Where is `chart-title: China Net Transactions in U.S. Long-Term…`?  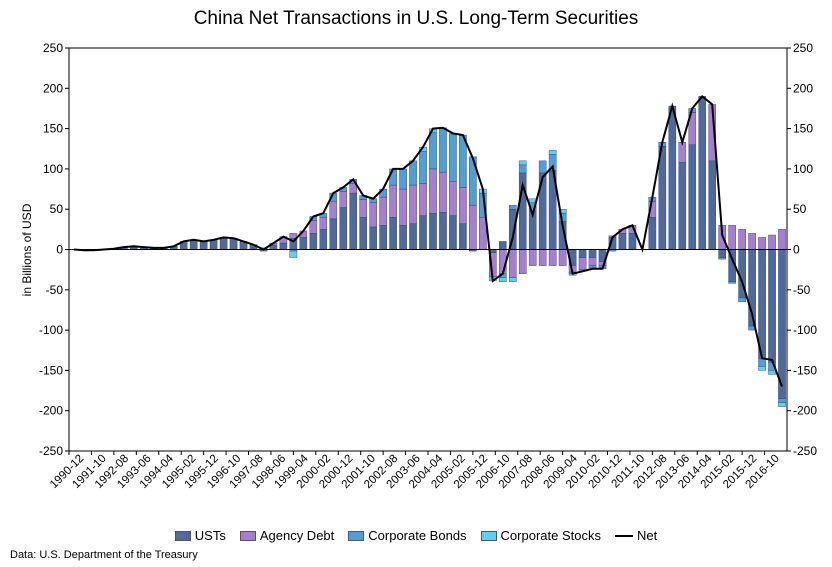
chart-title: China Net Transactions in U.S. Long-Term… is located at coordinates (416, 18).